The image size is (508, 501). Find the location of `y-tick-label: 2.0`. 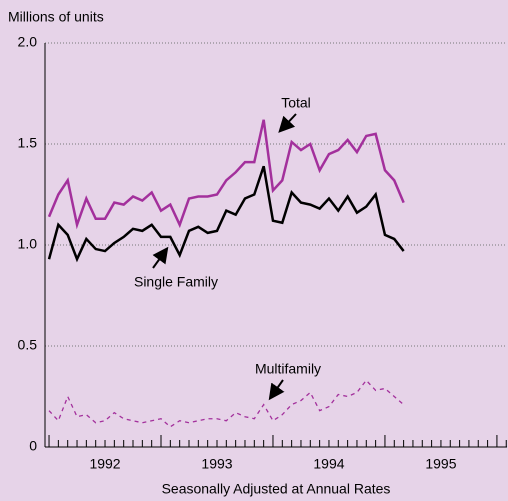

y-tick-label: 2.0 is located at coordinates (28, 42).